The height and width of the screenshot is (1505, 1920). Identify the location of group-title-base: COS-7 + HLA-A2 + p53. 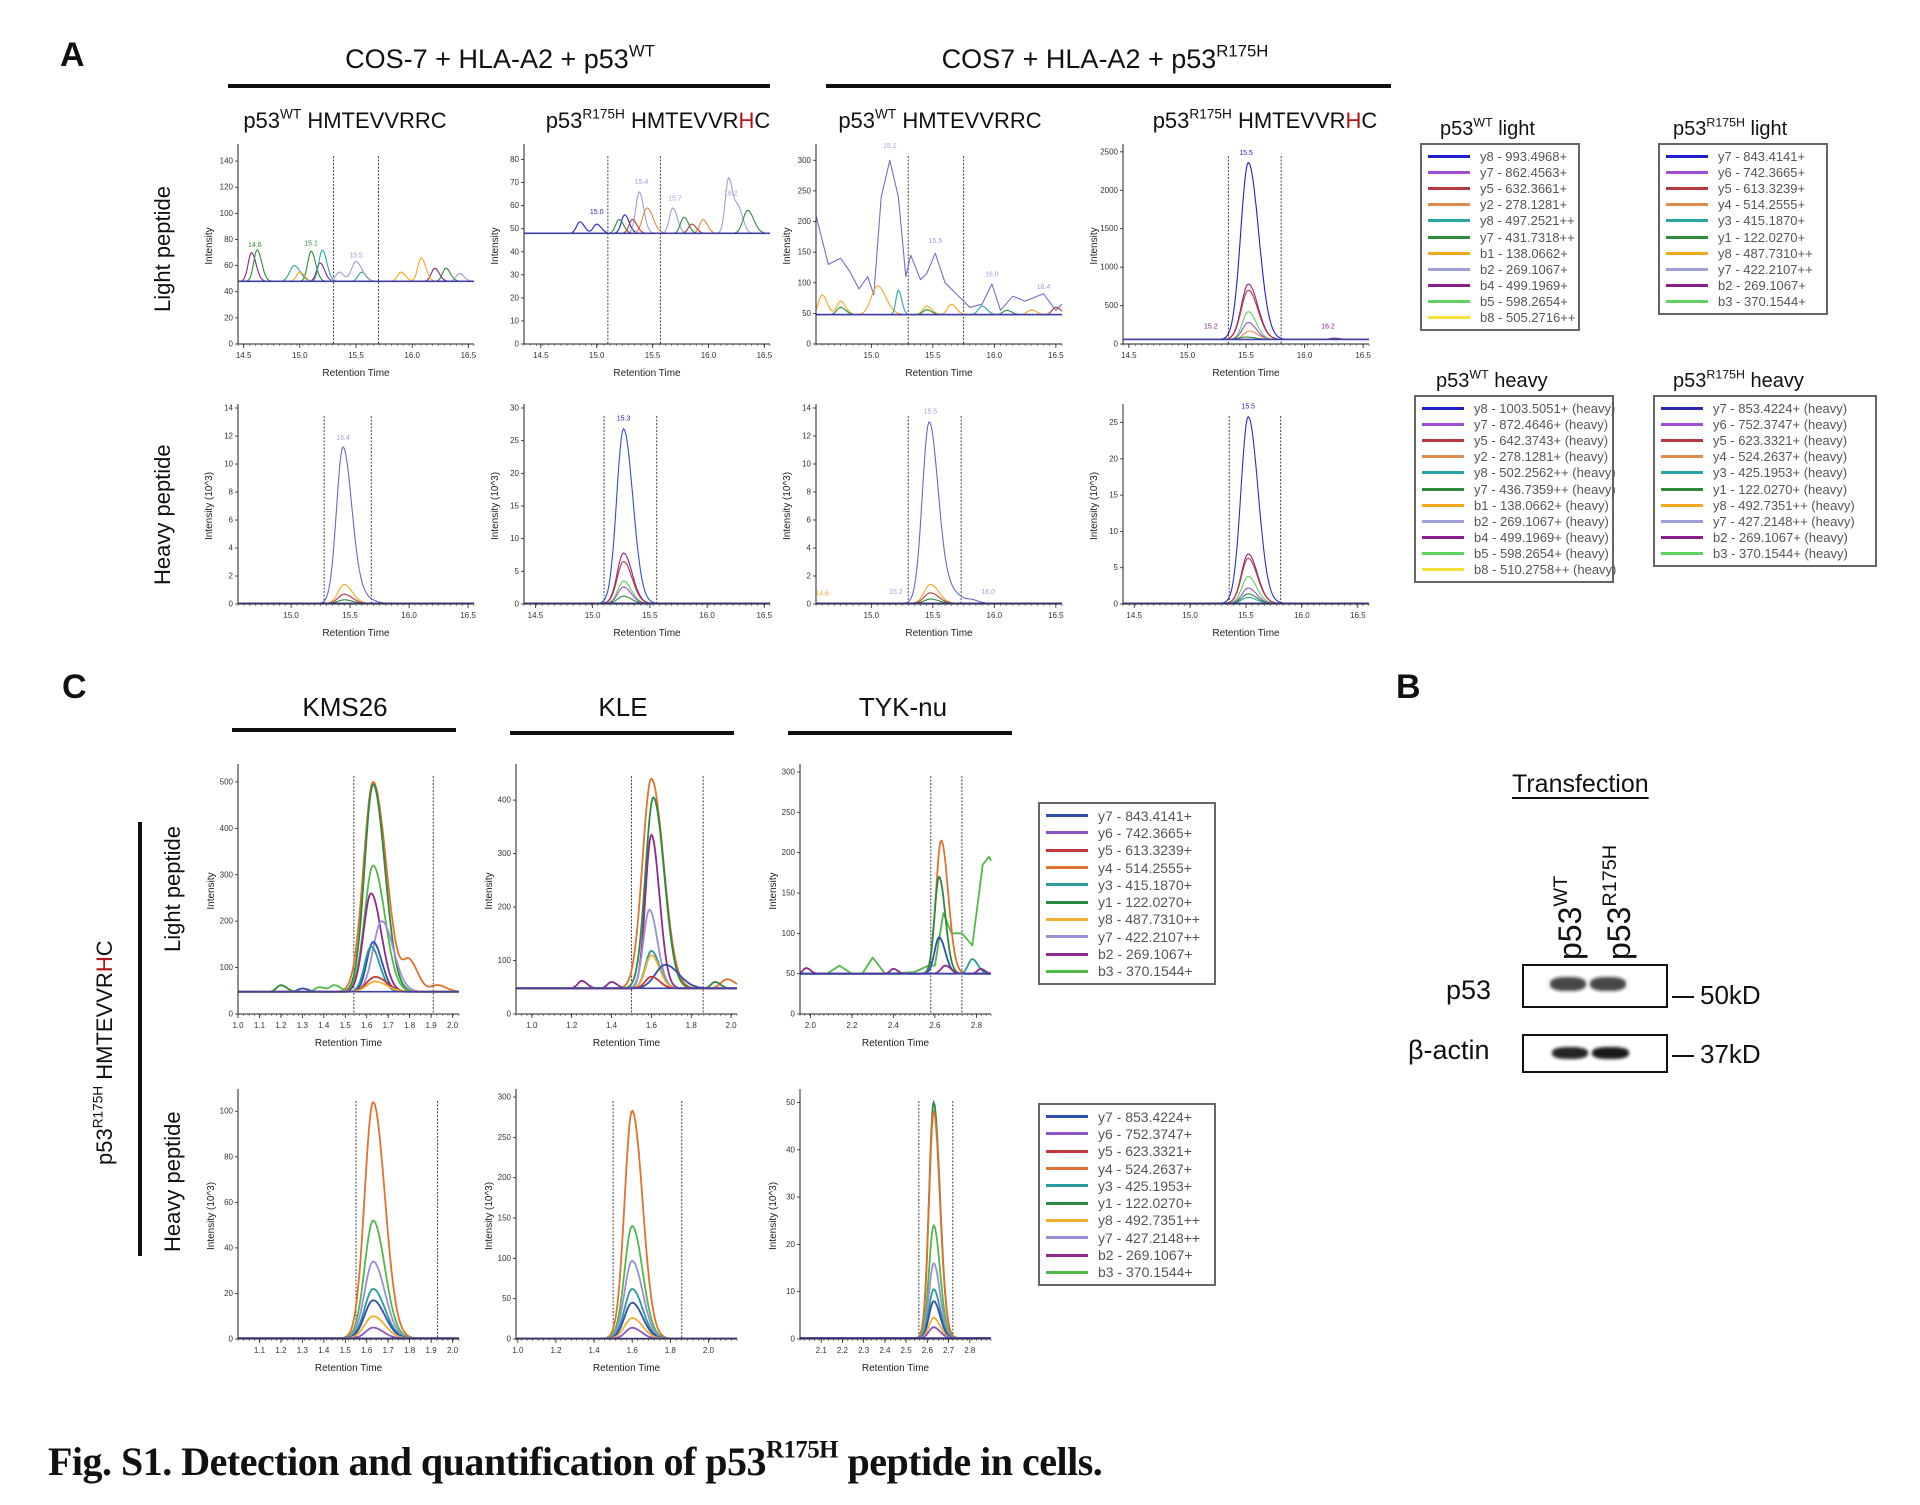
(487, 59).